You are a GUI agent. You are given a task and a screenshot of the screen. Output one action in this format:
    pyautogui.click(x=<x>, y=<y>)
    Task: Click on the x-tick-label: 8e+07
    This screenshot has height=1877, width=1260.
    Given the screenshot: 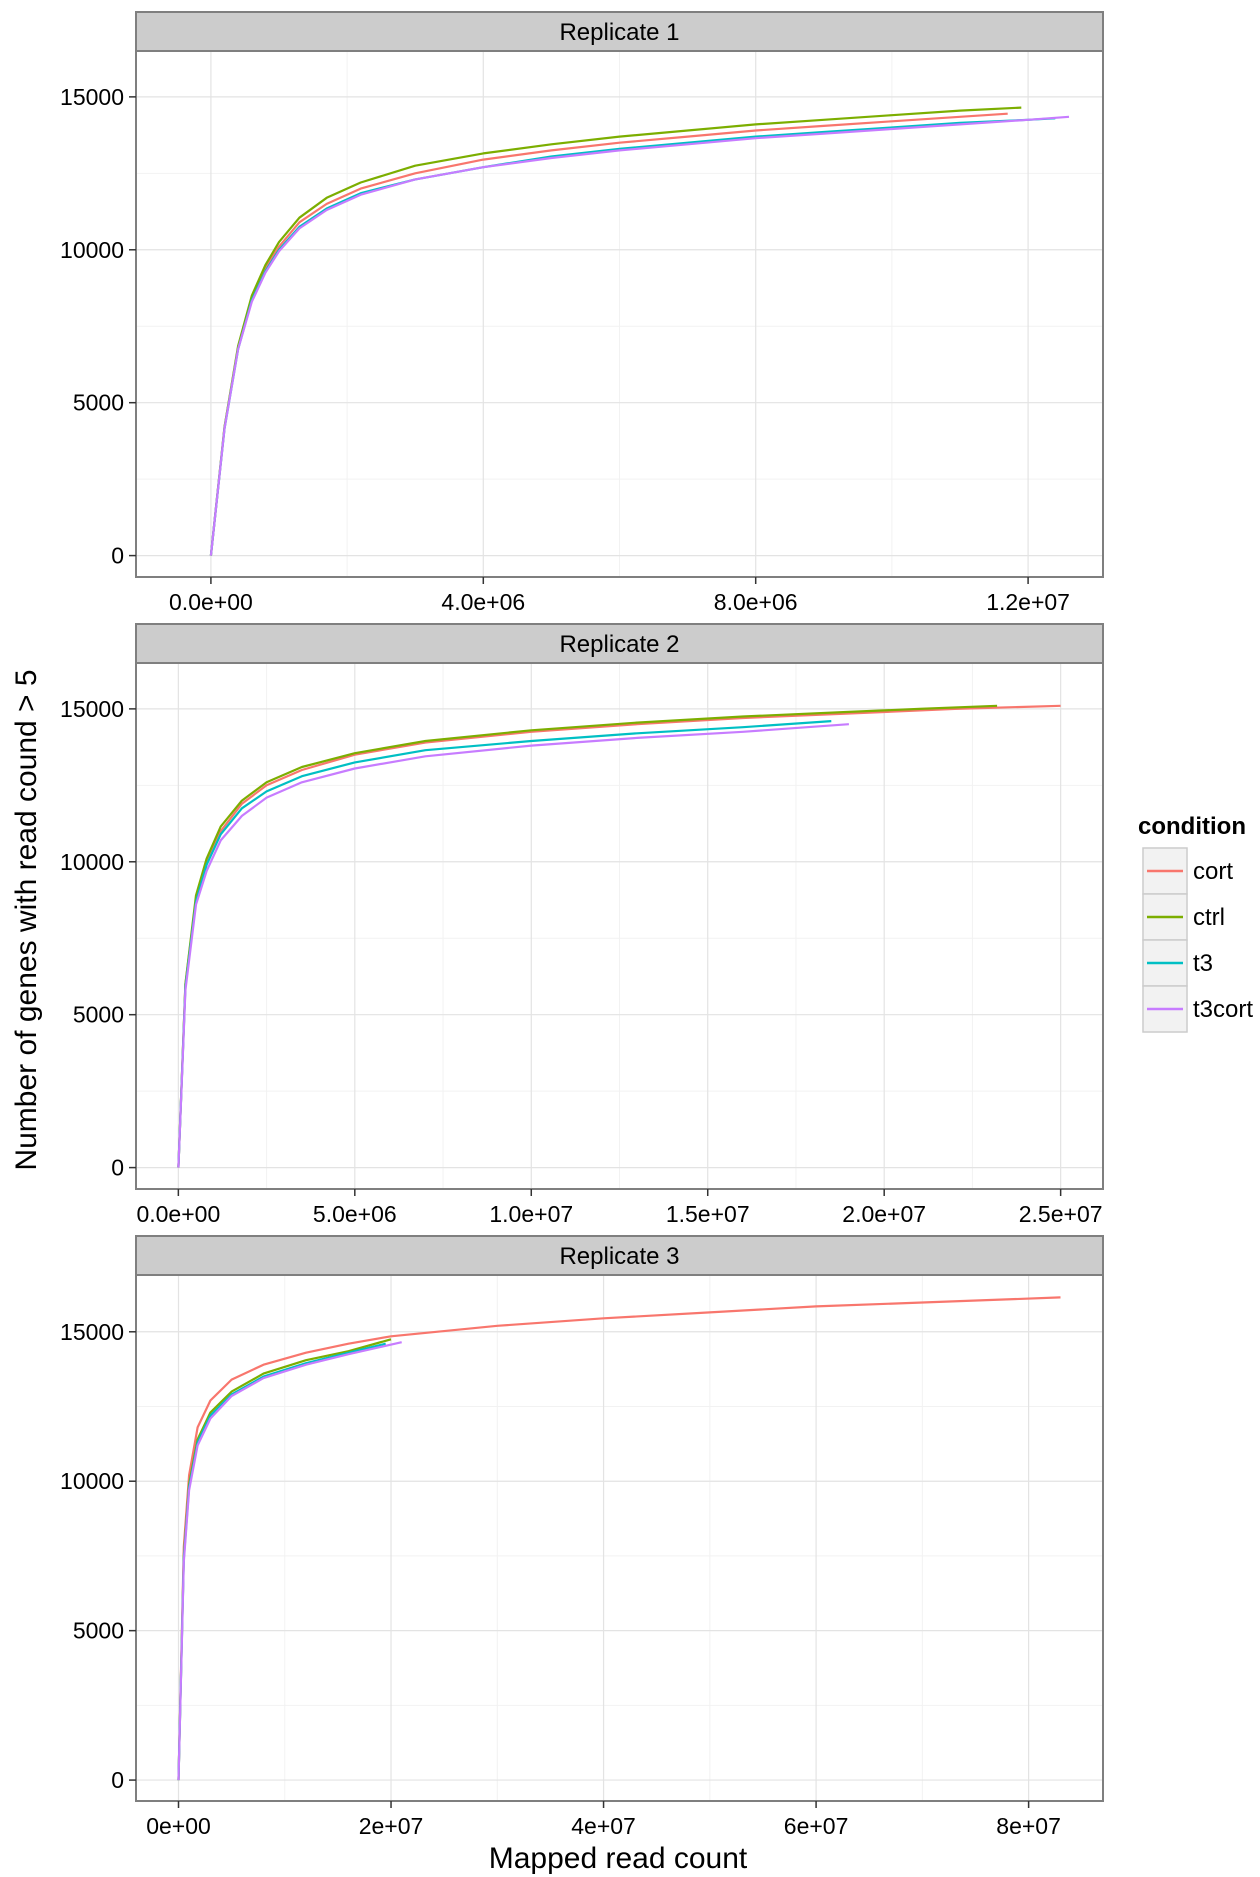 What is the action you would take?
    pyautogui.click(x=1028, y=1826)
    